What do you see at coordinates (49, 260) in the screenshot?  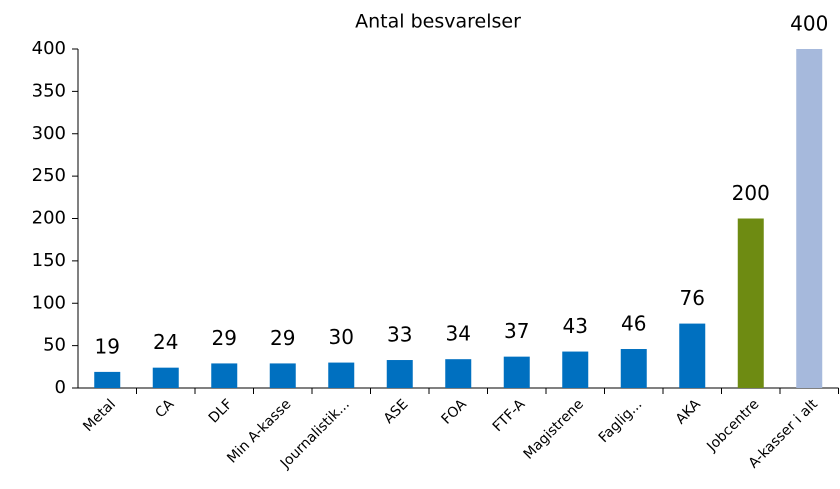 I see `y-tick-label: 150` at bounding box center [49, 260].